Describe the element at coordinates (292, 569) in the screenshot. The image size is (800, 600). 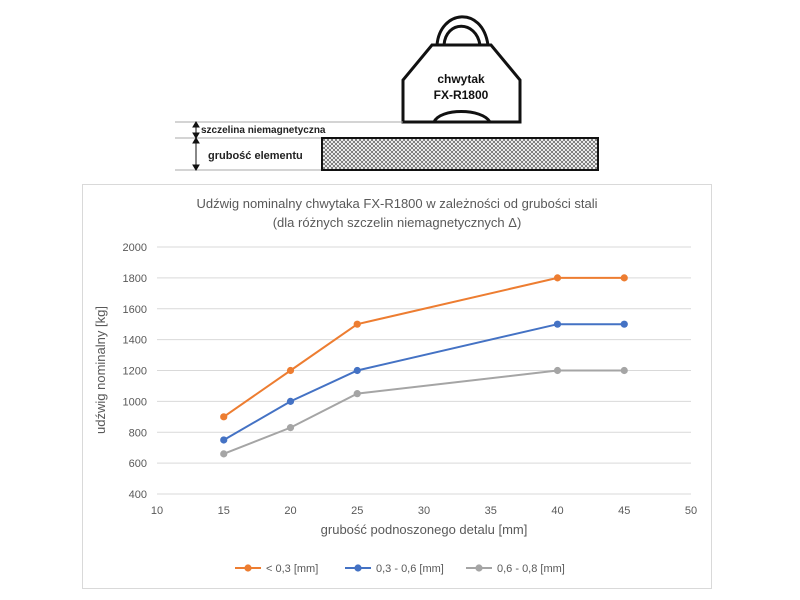
I see `legend-label: < 0,3 [mm]` at that location.